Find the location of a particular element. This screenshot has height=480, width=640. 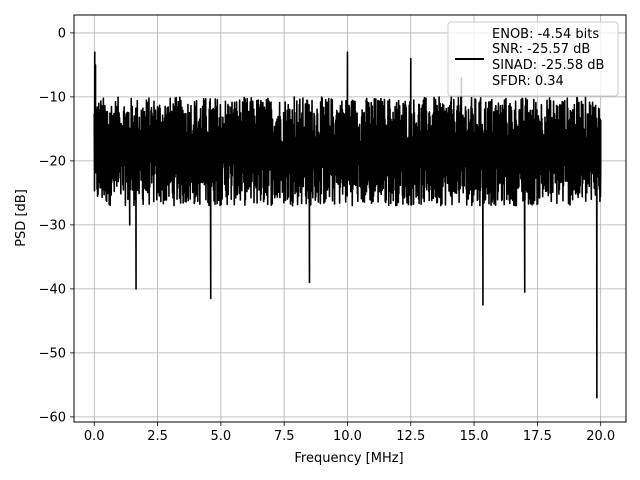

x-tick-label: 5.0 is located at coordinates (221, 436).